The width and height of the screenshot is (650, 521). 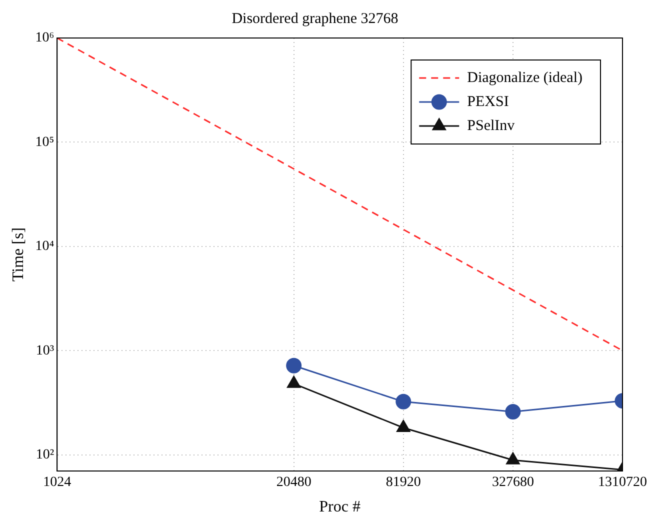 I want to click on chart-title: Disordered graphene 32768, so click(x=315, y=18).